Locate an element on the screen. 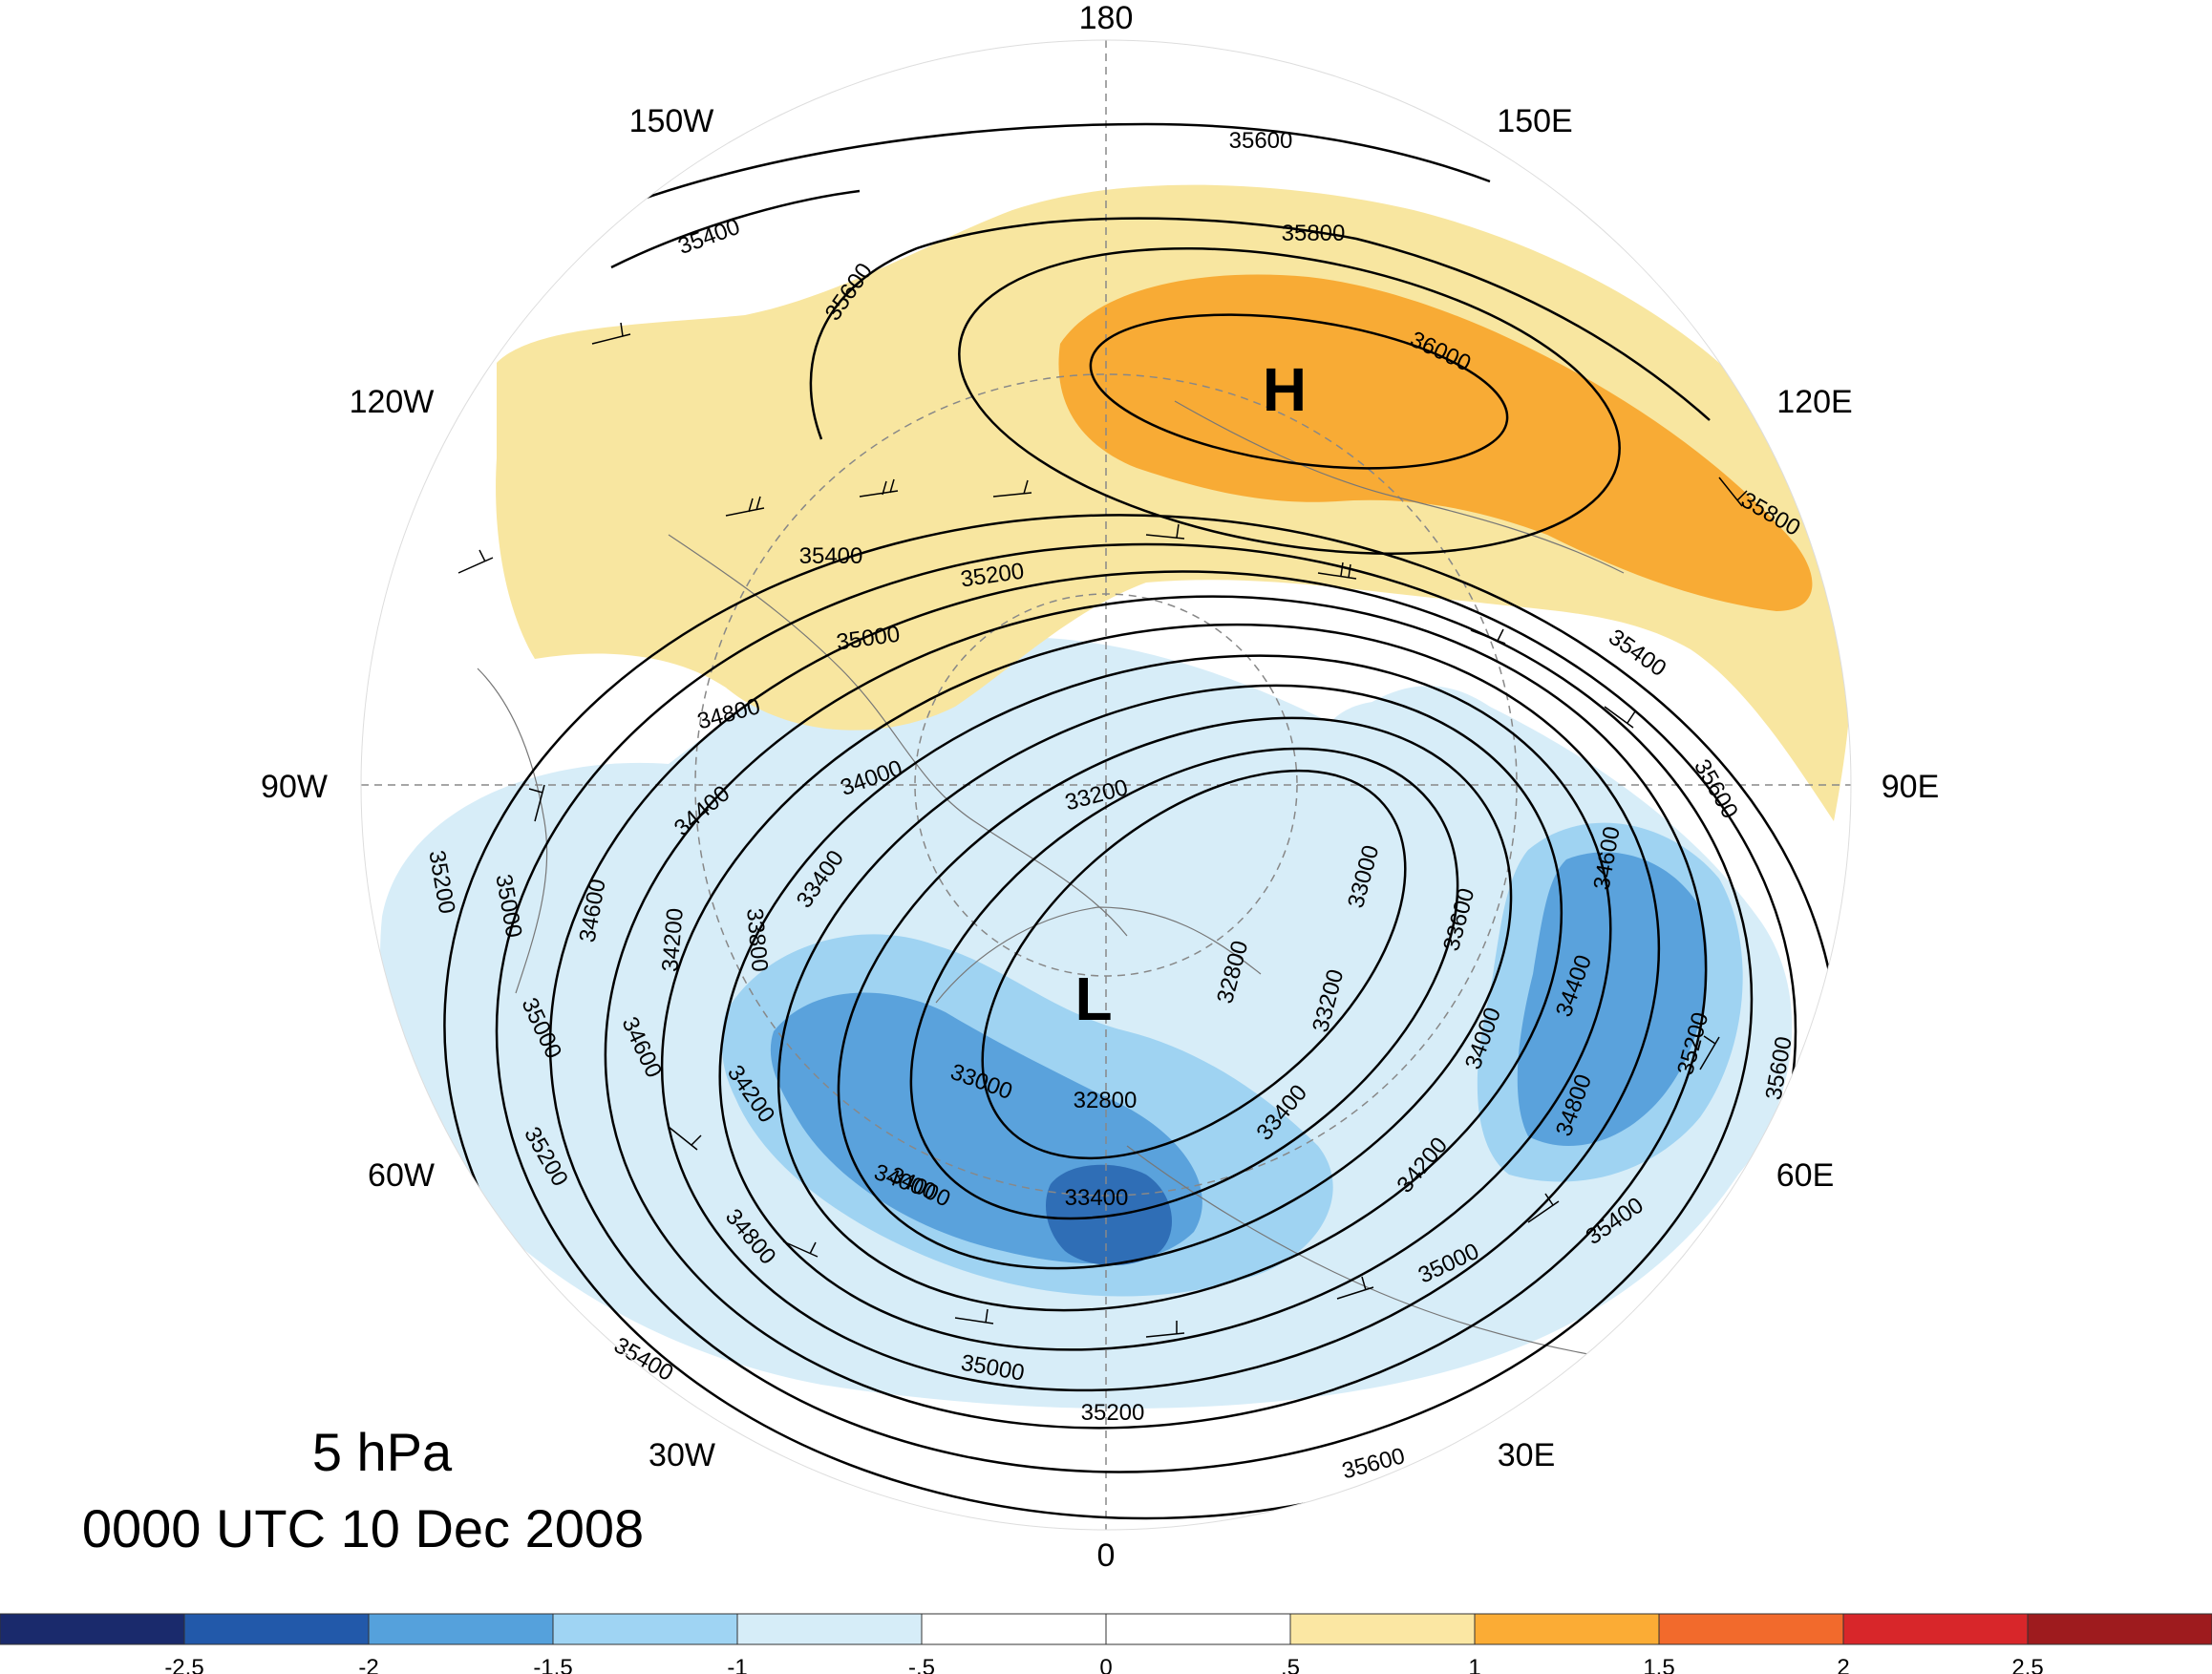 This screenshot has height=1674, width=2212. low-pressure-center: L is located at coordinates (1093, 998).